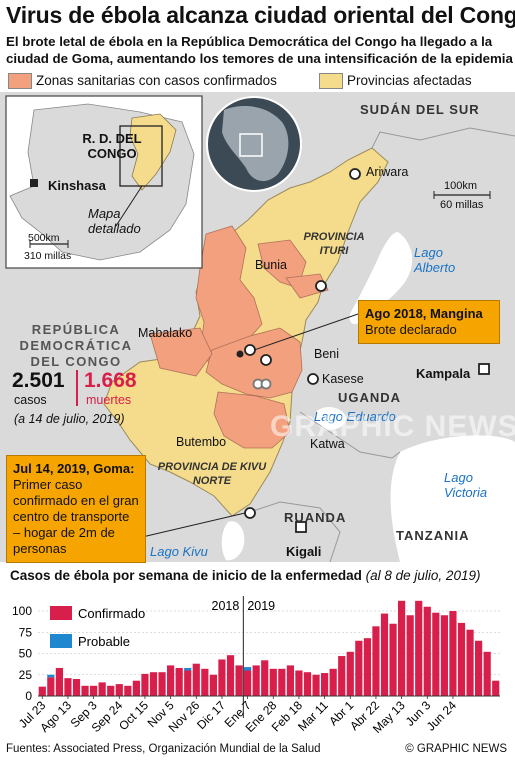  Describe the element at coordinates (104, 182) in the screenshot. I see `inset-map` at that location.